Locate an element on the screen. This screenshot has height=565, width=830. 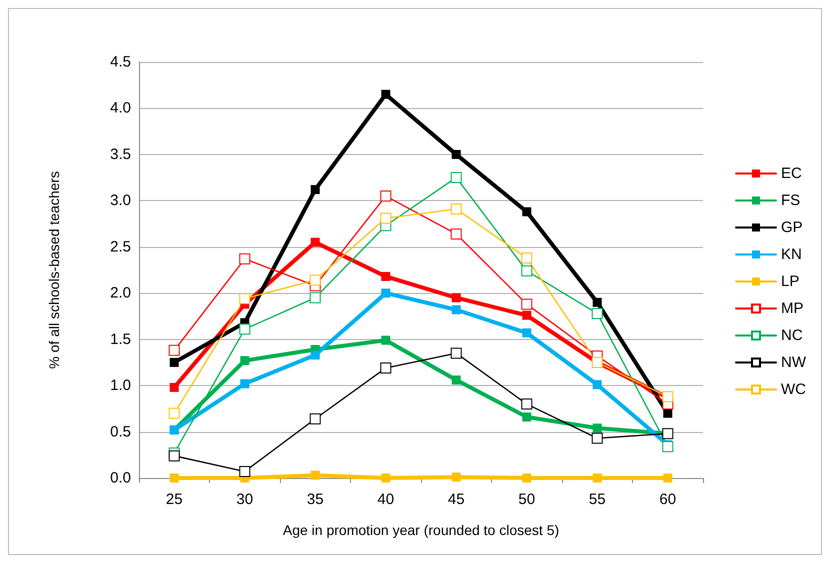
y-tick-label: 4.0 is located at coordinates (120, 108).